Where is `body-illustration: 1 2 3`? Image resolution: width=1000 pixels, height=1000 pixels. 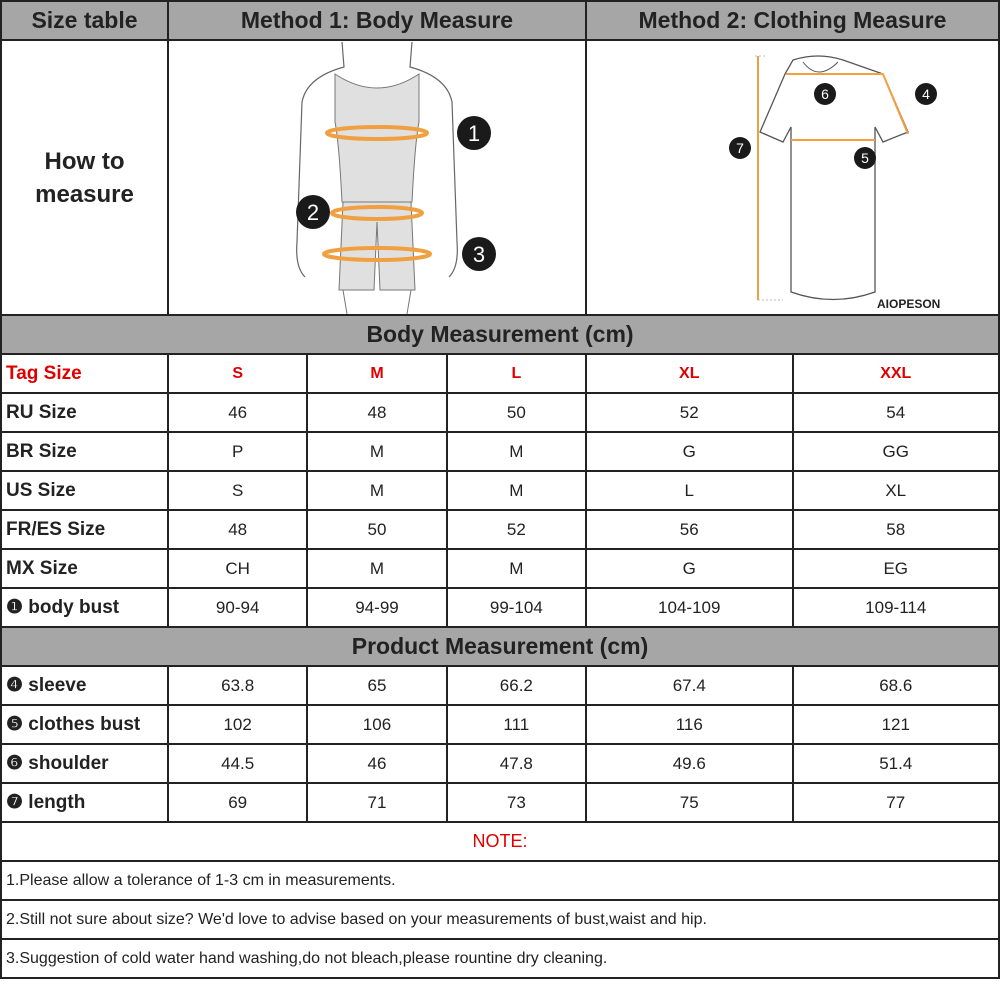
body-illustration: 1 2 3 is located at coordinates (396, 177).